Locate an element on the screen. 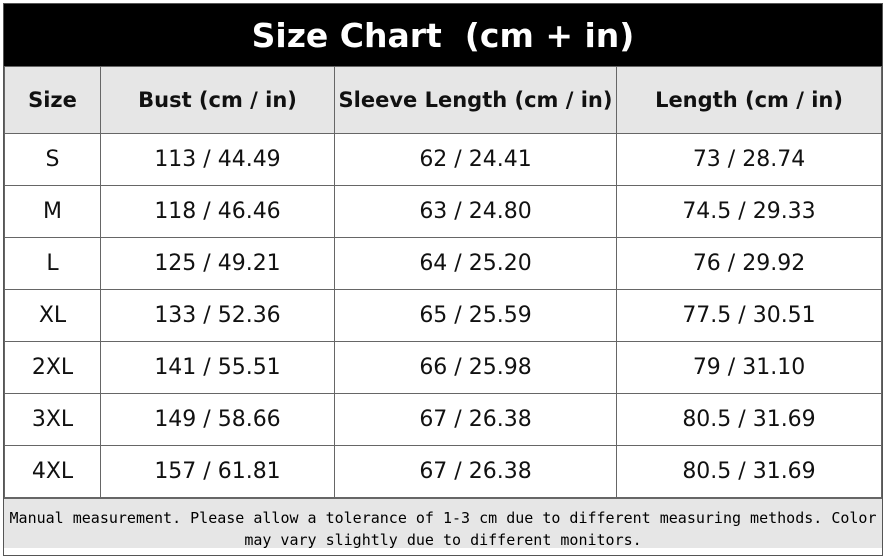 The image size is (886, 560). table-cell: 133 / 52.36 is located at coordinates (217, 315).